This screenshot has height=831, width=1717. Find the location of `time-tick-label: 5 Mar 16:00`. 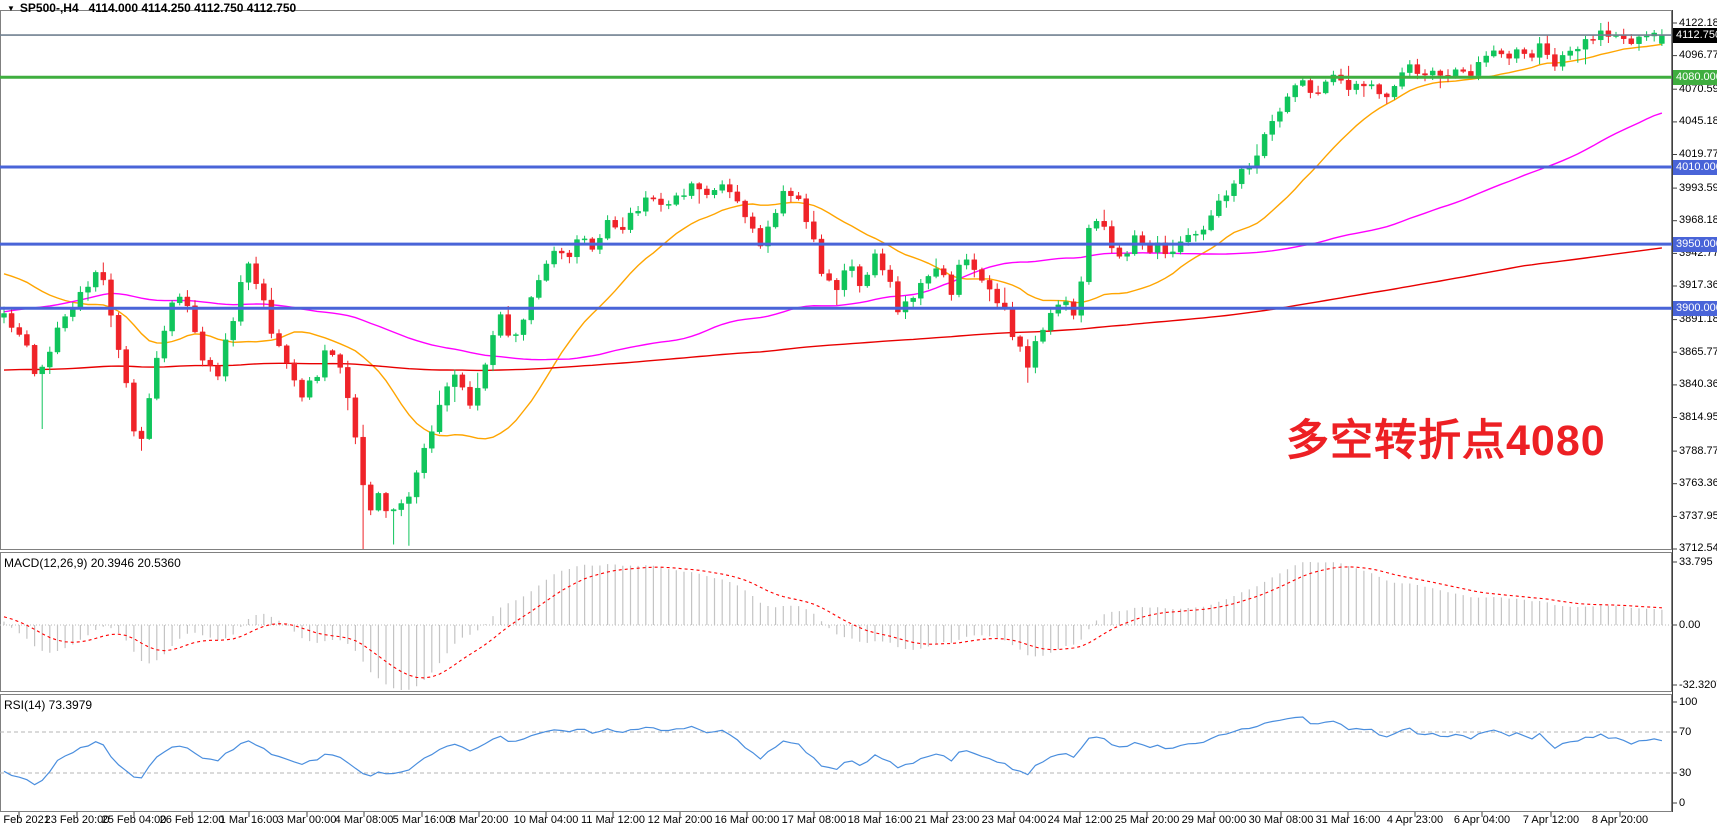

time-tick-label: 5 Mar 16:00 is located at coordinates (422, 820).